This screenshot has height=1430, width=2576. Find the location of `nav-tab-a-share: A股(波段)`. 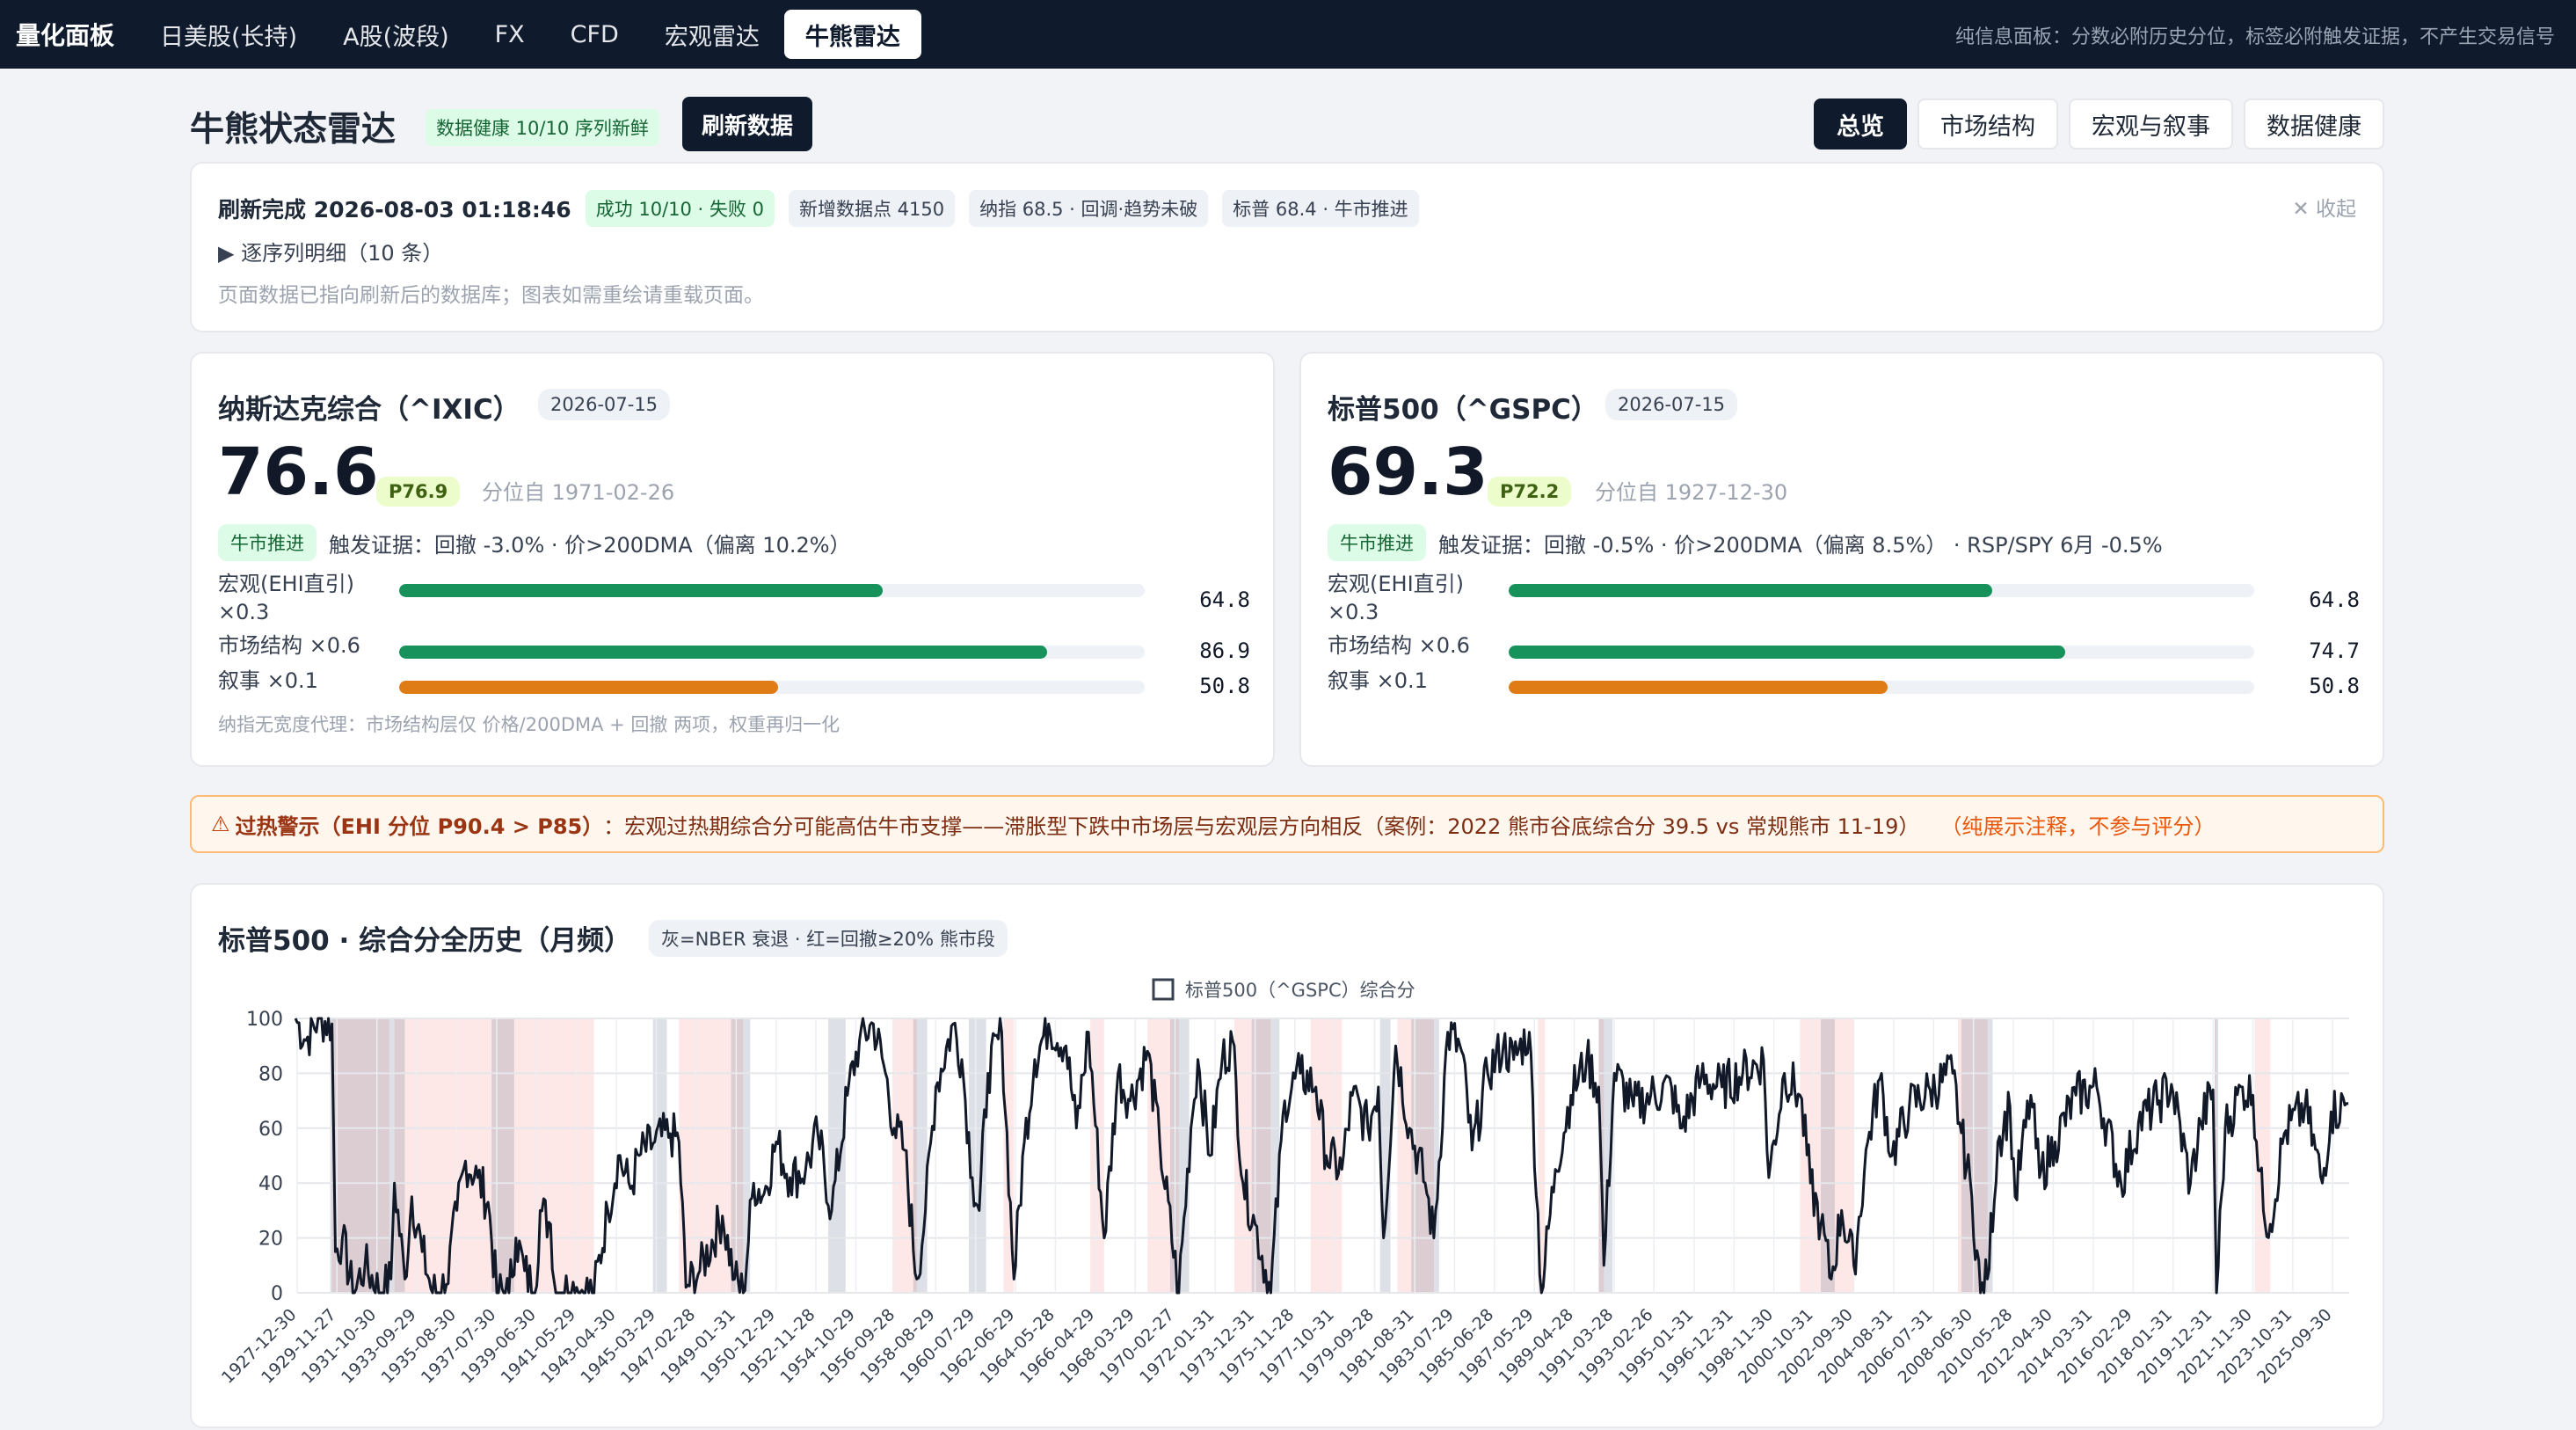

nav-tab-a-share: A股(波段) is located at coordinates (396, 37).